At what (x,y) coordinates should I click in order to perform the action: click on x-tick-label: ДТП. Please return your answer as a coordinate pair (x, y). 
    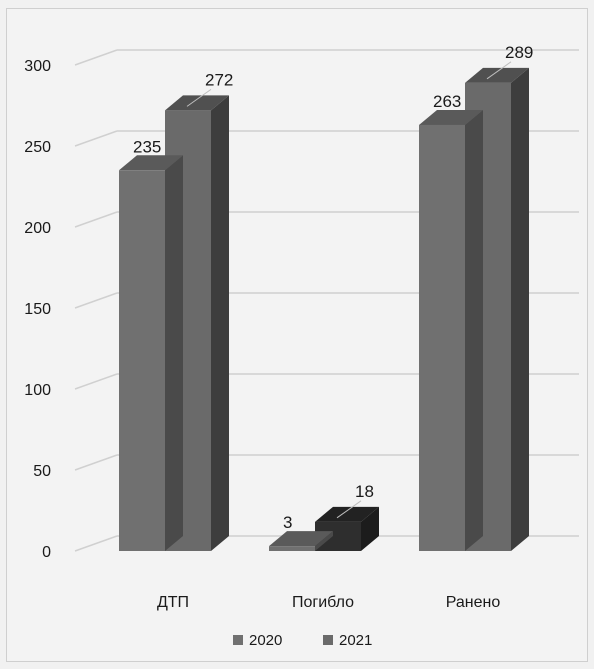
    Looking at the image, I should click on (173, 602).